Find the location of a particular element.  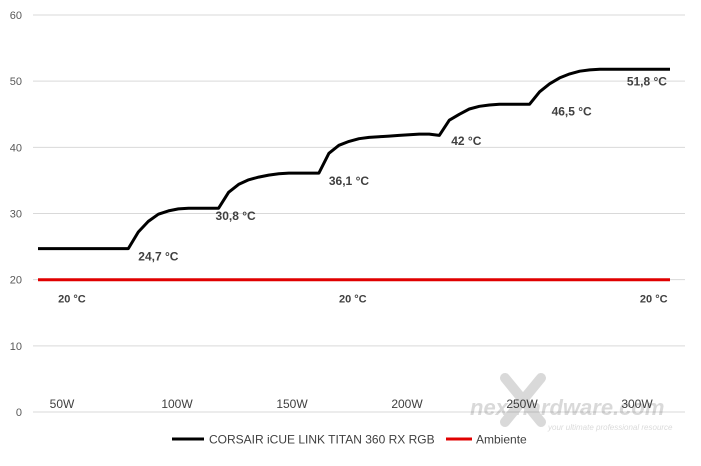

y-tick-label: 30 is located at coordinates (16, 215).